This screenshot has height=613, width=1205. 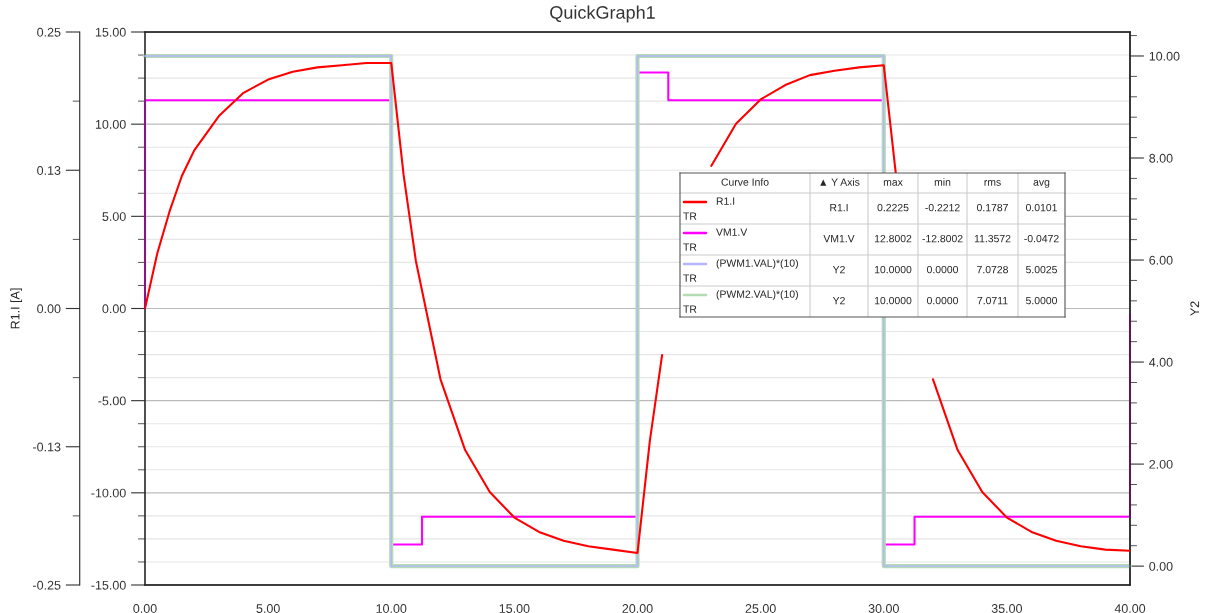 I want to click on x-tick-label: 30.00, so click(x=883, y=608).